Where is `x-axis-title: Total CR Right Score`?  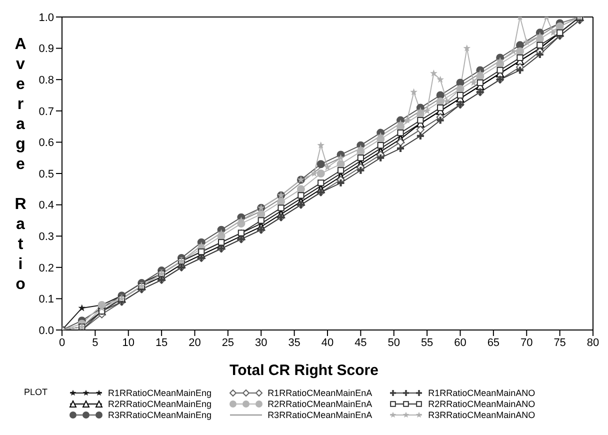
x-axis-title: Total CR Right Score is located at coordinates (304, 370).